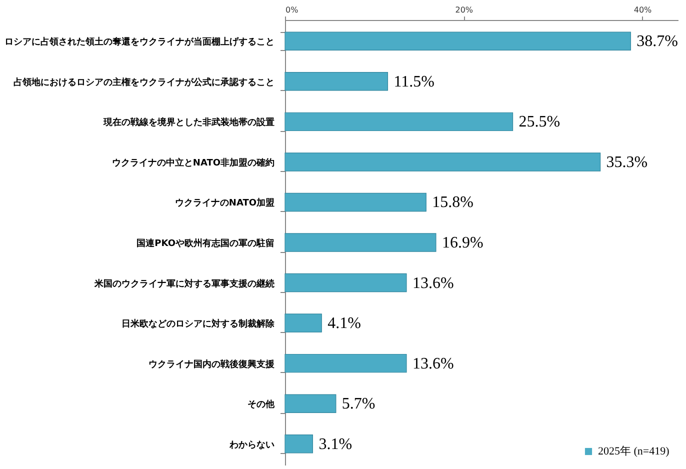 The image size is (686, 469). What do you see at coordinates (344, 323) in the screenshot?
I see `data-label: 4.1%` at bounding box center [344, 323].